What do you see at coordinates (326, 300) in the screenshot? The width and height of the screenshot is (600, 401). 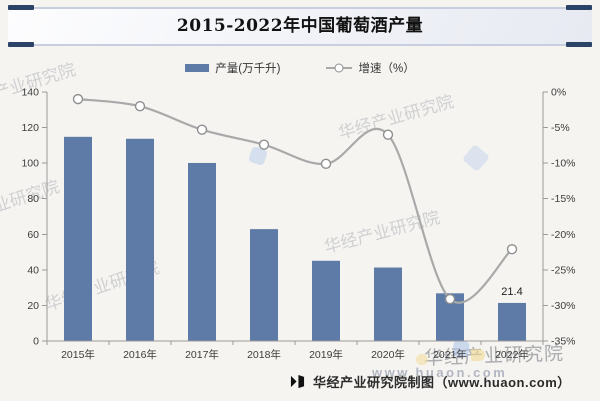 I see `bar-2019年` at bounding box center [326, 300].